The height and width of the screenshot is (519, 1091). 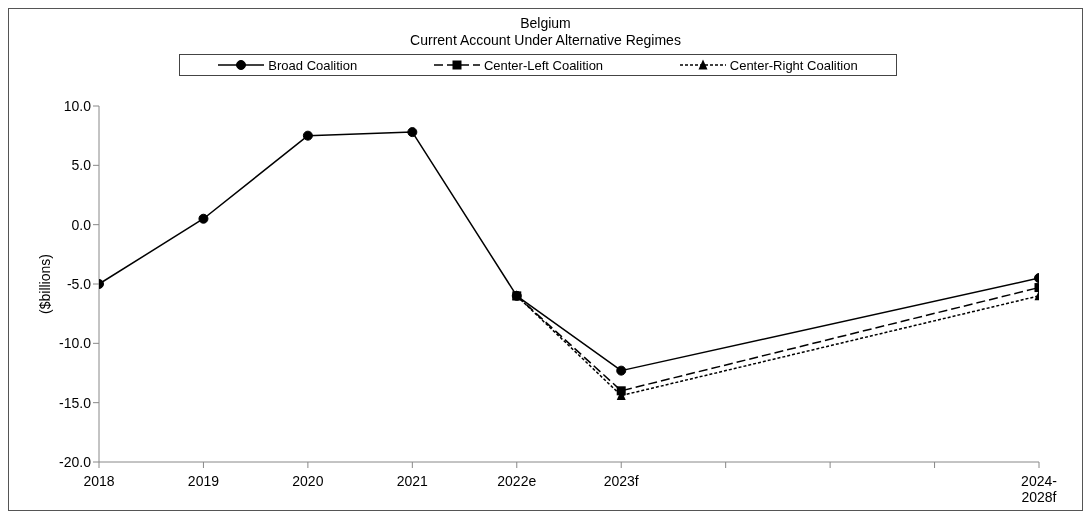 I want to click on chart-subtitle: Current Account Under Alternative Regimes, so click(x=545, y=40).